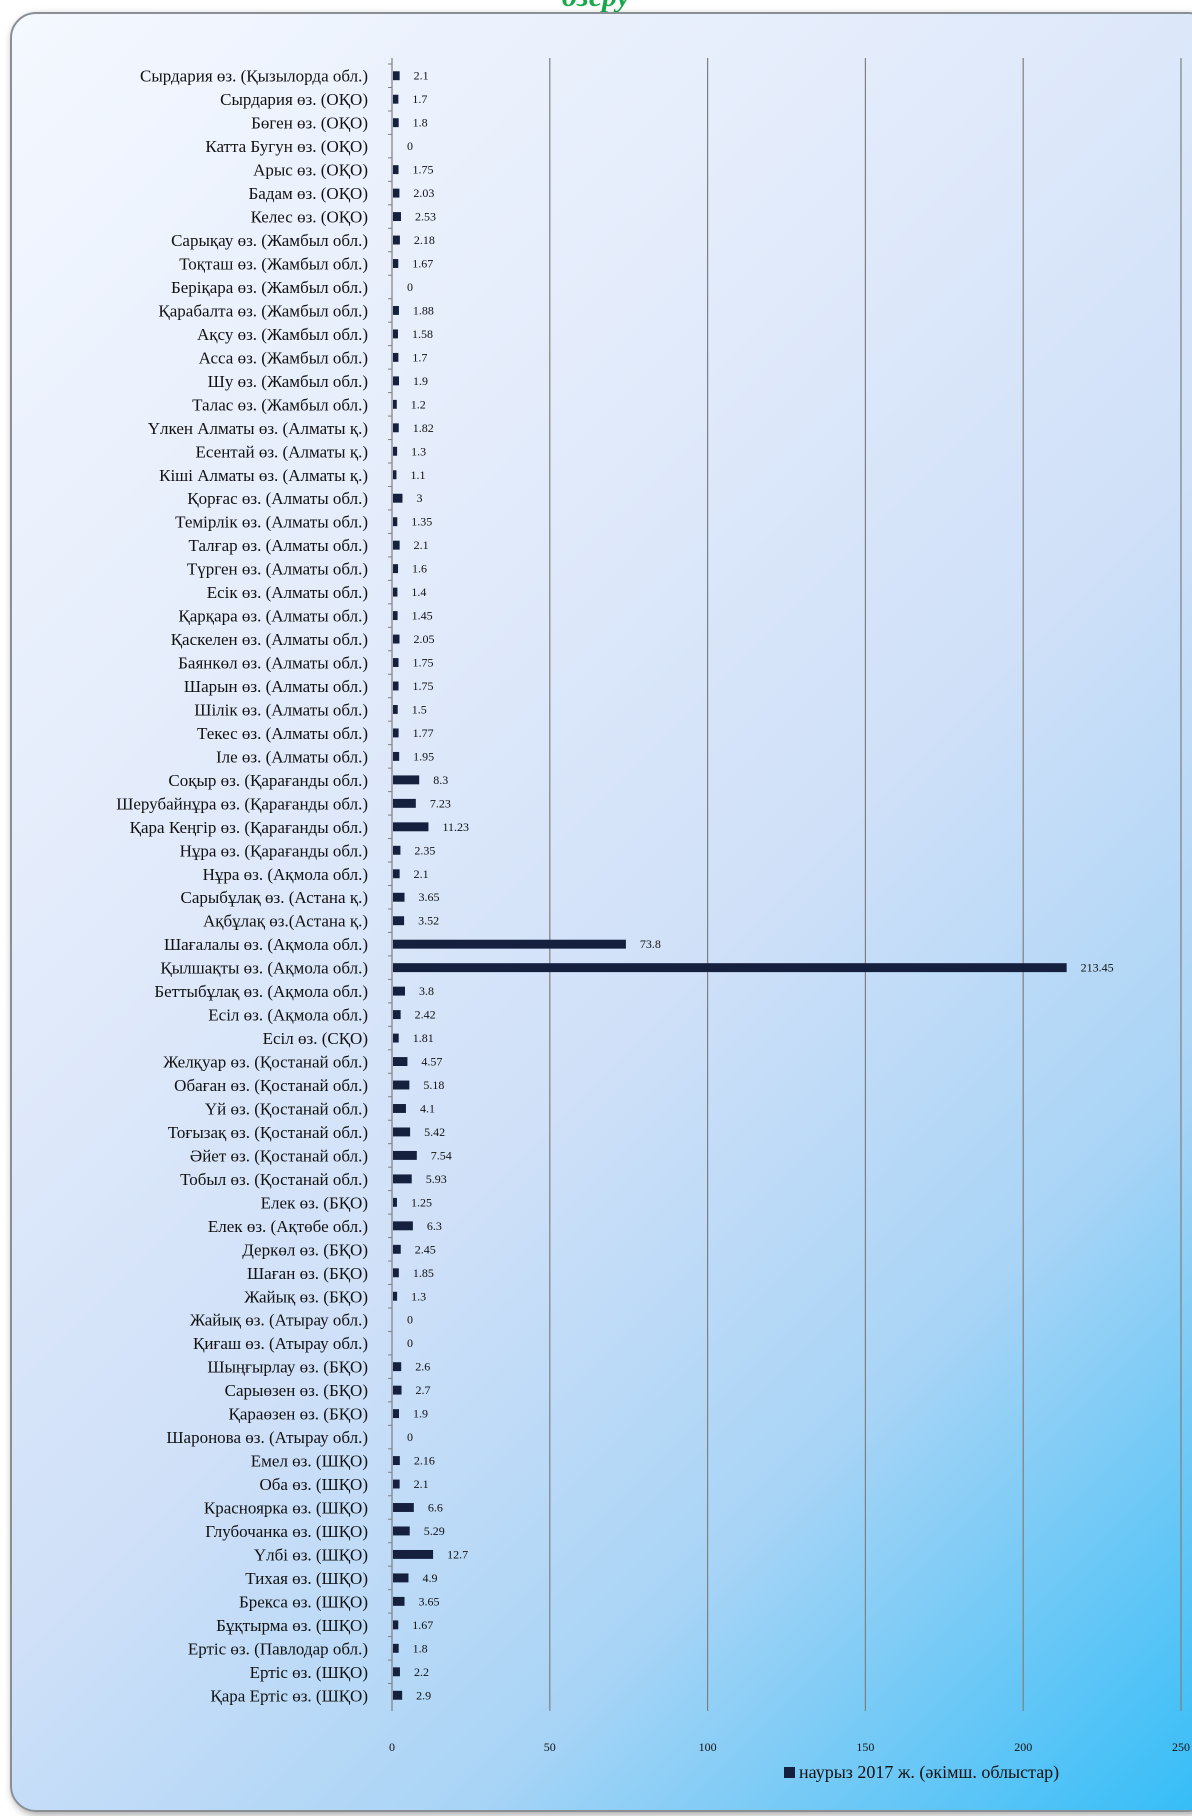 This screenshot has width=1192, height=1816. Describe the element at coordinates (296, 1390) in the screenshot. I see `category-label: Сарыөзен өз. (БҚО)` at that location.